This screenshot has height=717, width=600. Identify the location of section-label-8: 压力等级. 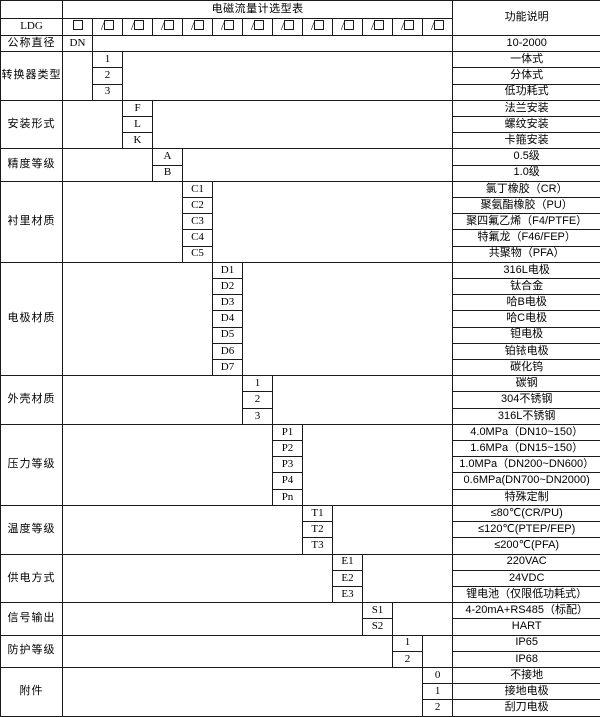
(32, 464).